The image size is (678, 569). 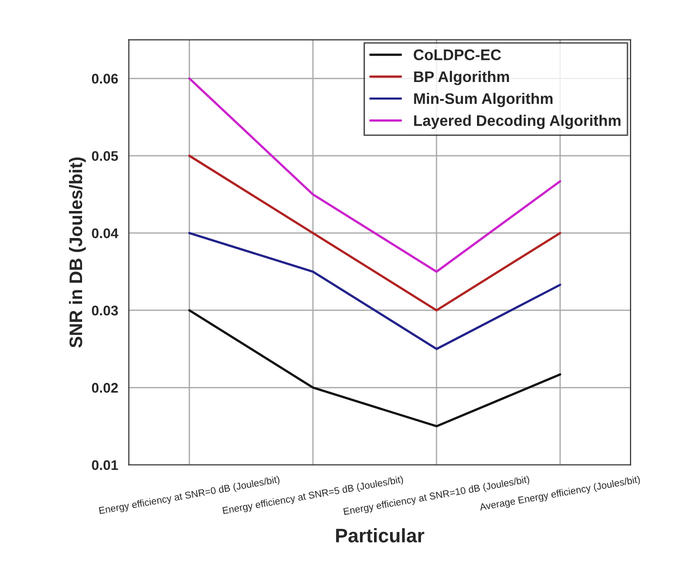 I want to click on y-tick-label: 0.03, so click(x=105, y=311).